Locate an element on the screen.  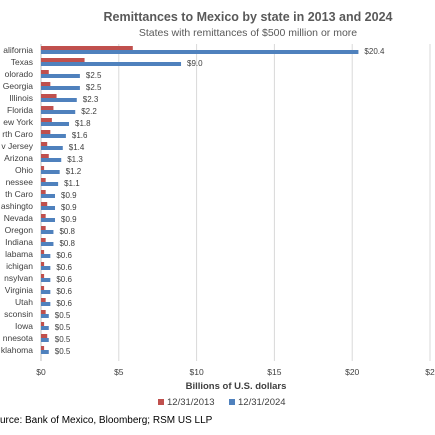
x-axis-label: Billions of U.S. dollars is located at coordinates (236, 386).